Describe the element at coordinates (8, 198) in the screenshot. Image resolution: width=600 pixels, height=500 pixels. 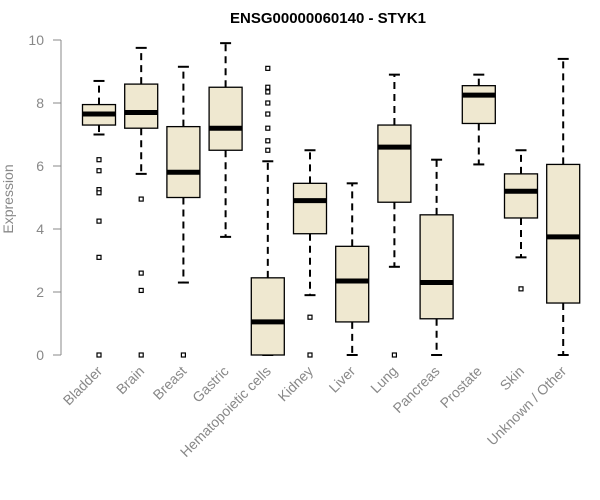
I see `y-axis-label: Expression` at that location.